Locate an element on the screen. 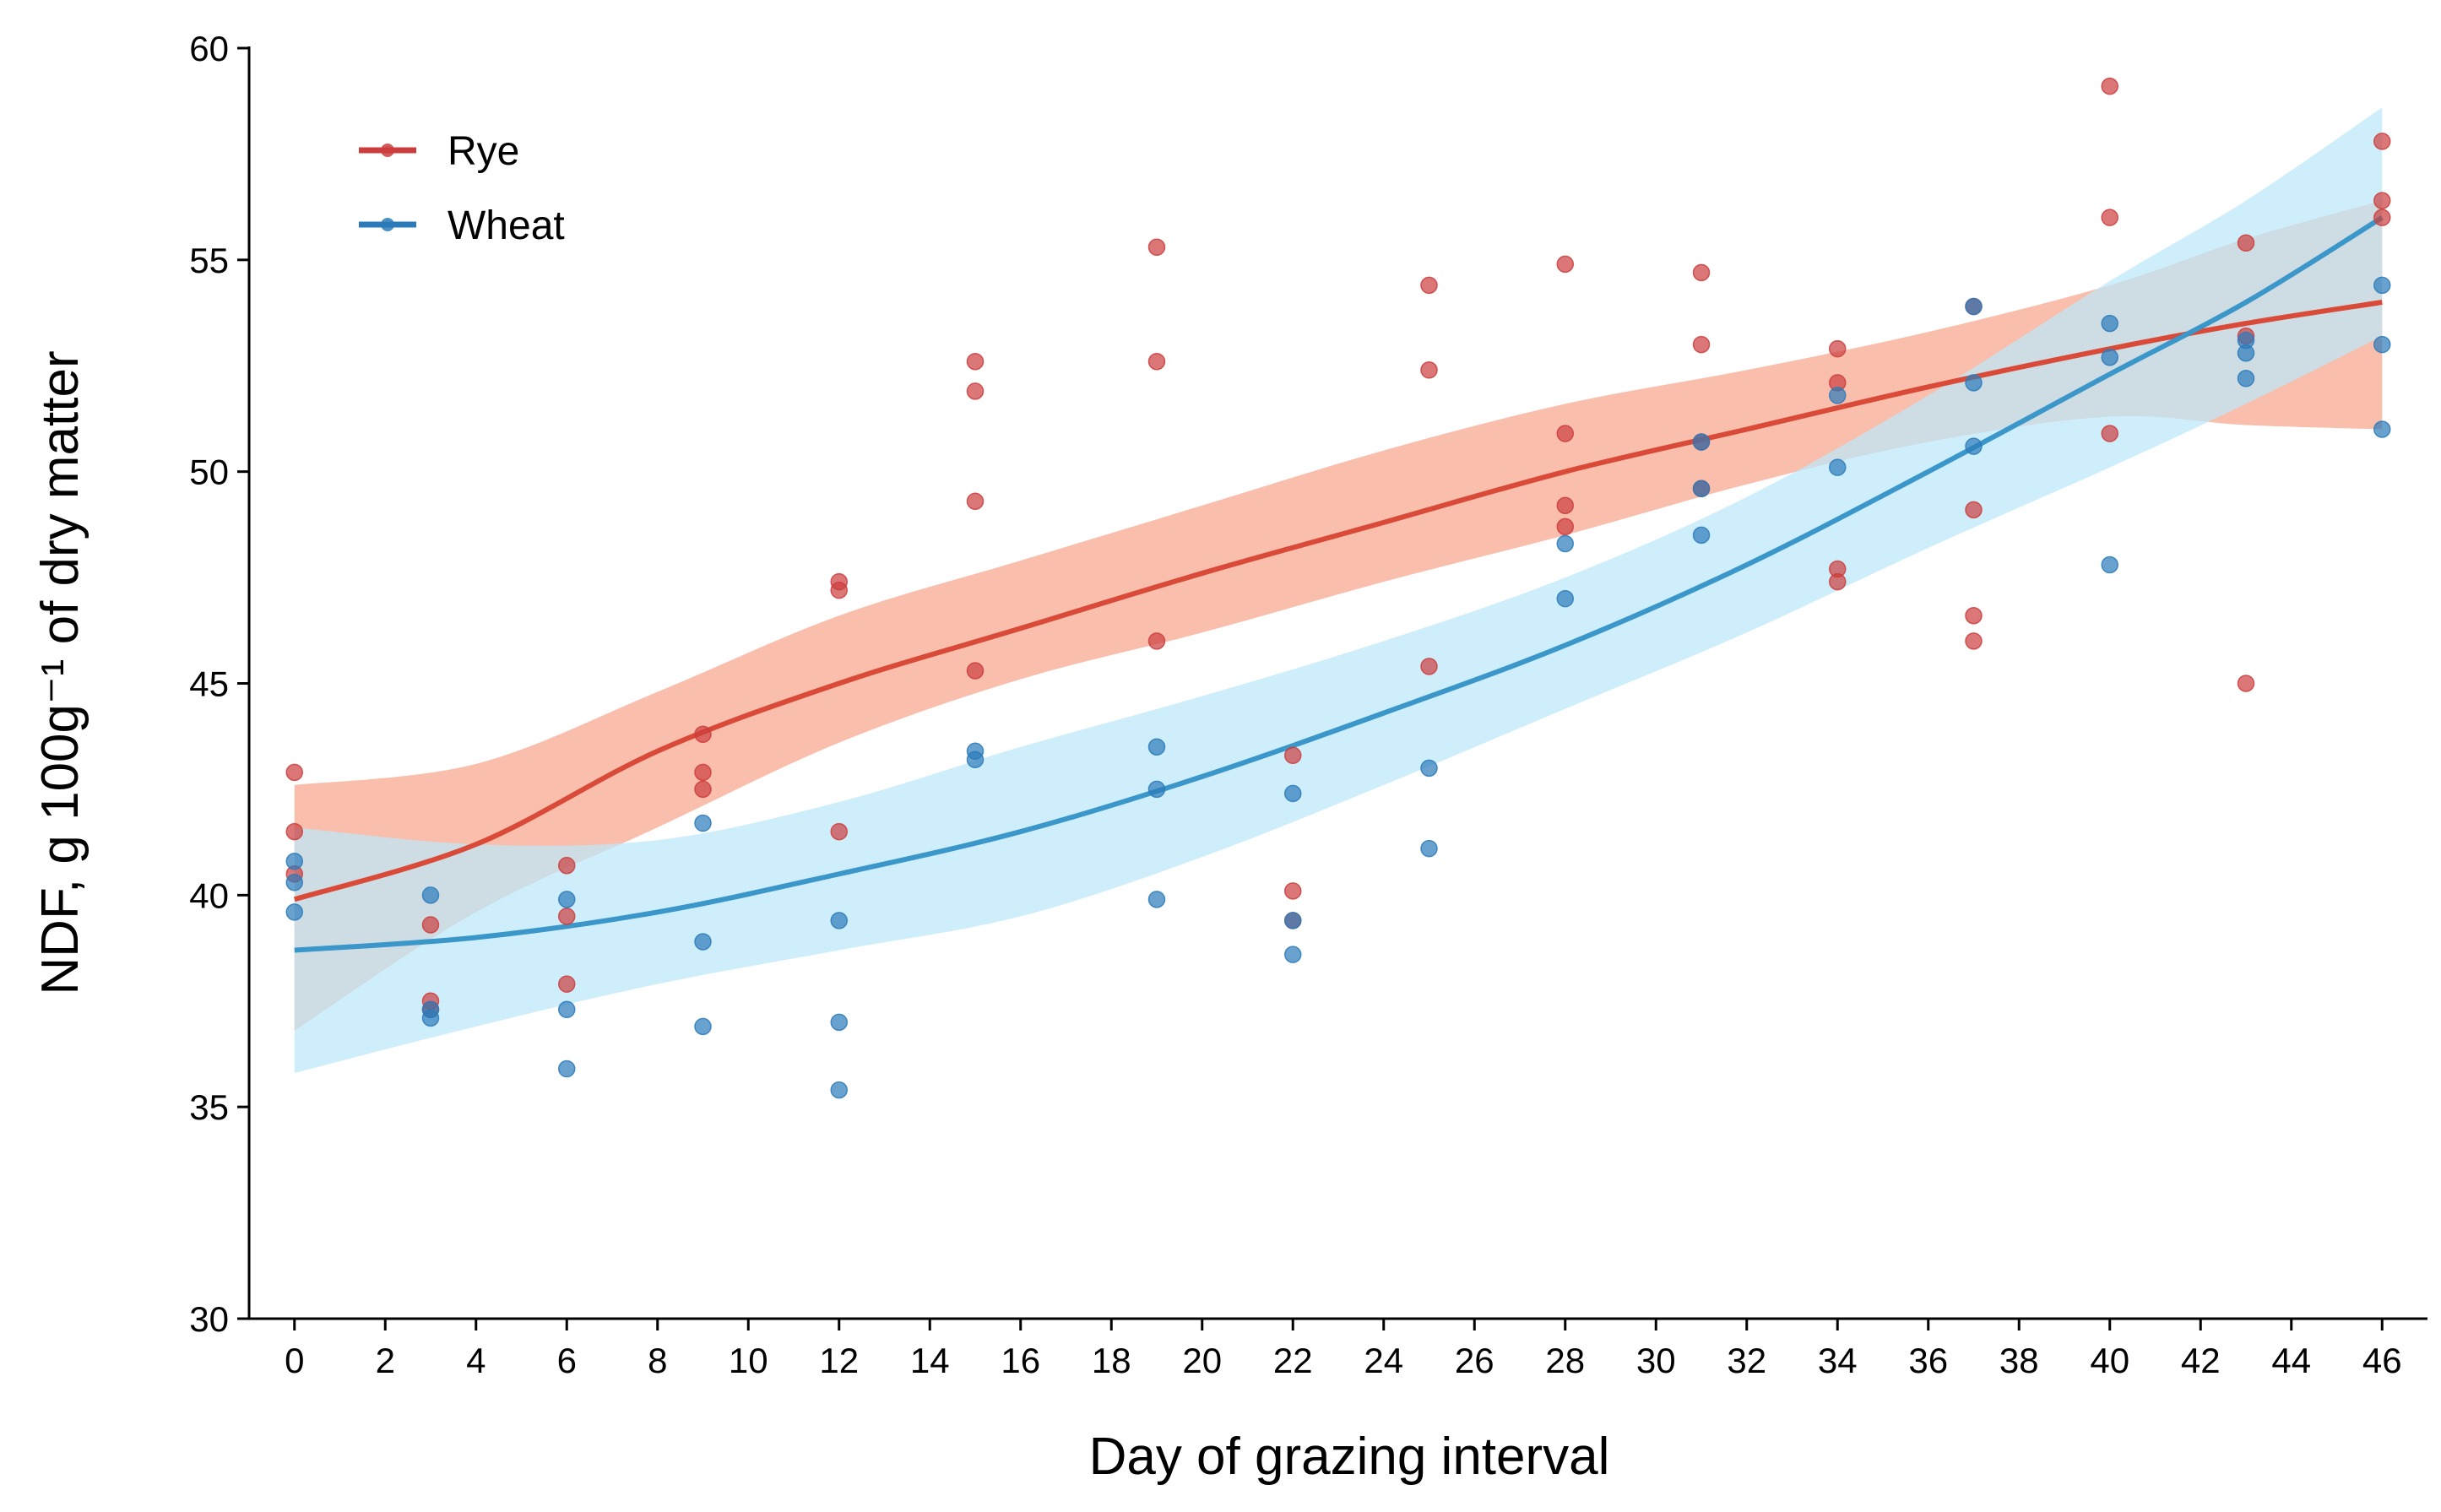 This screenshot has height=1512, width=2441. legend: Rye Wheat is located at coordinates (462, 188).